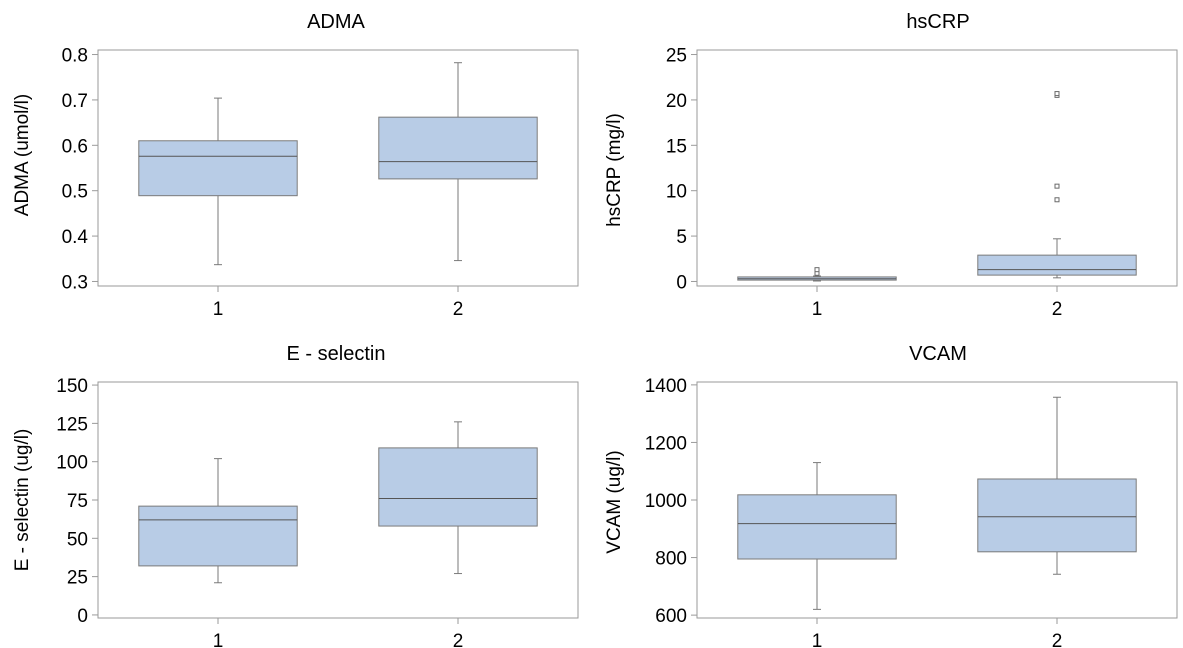  I want to click on y-axis-label: hsCRP (mg/l), so click(614, 170).